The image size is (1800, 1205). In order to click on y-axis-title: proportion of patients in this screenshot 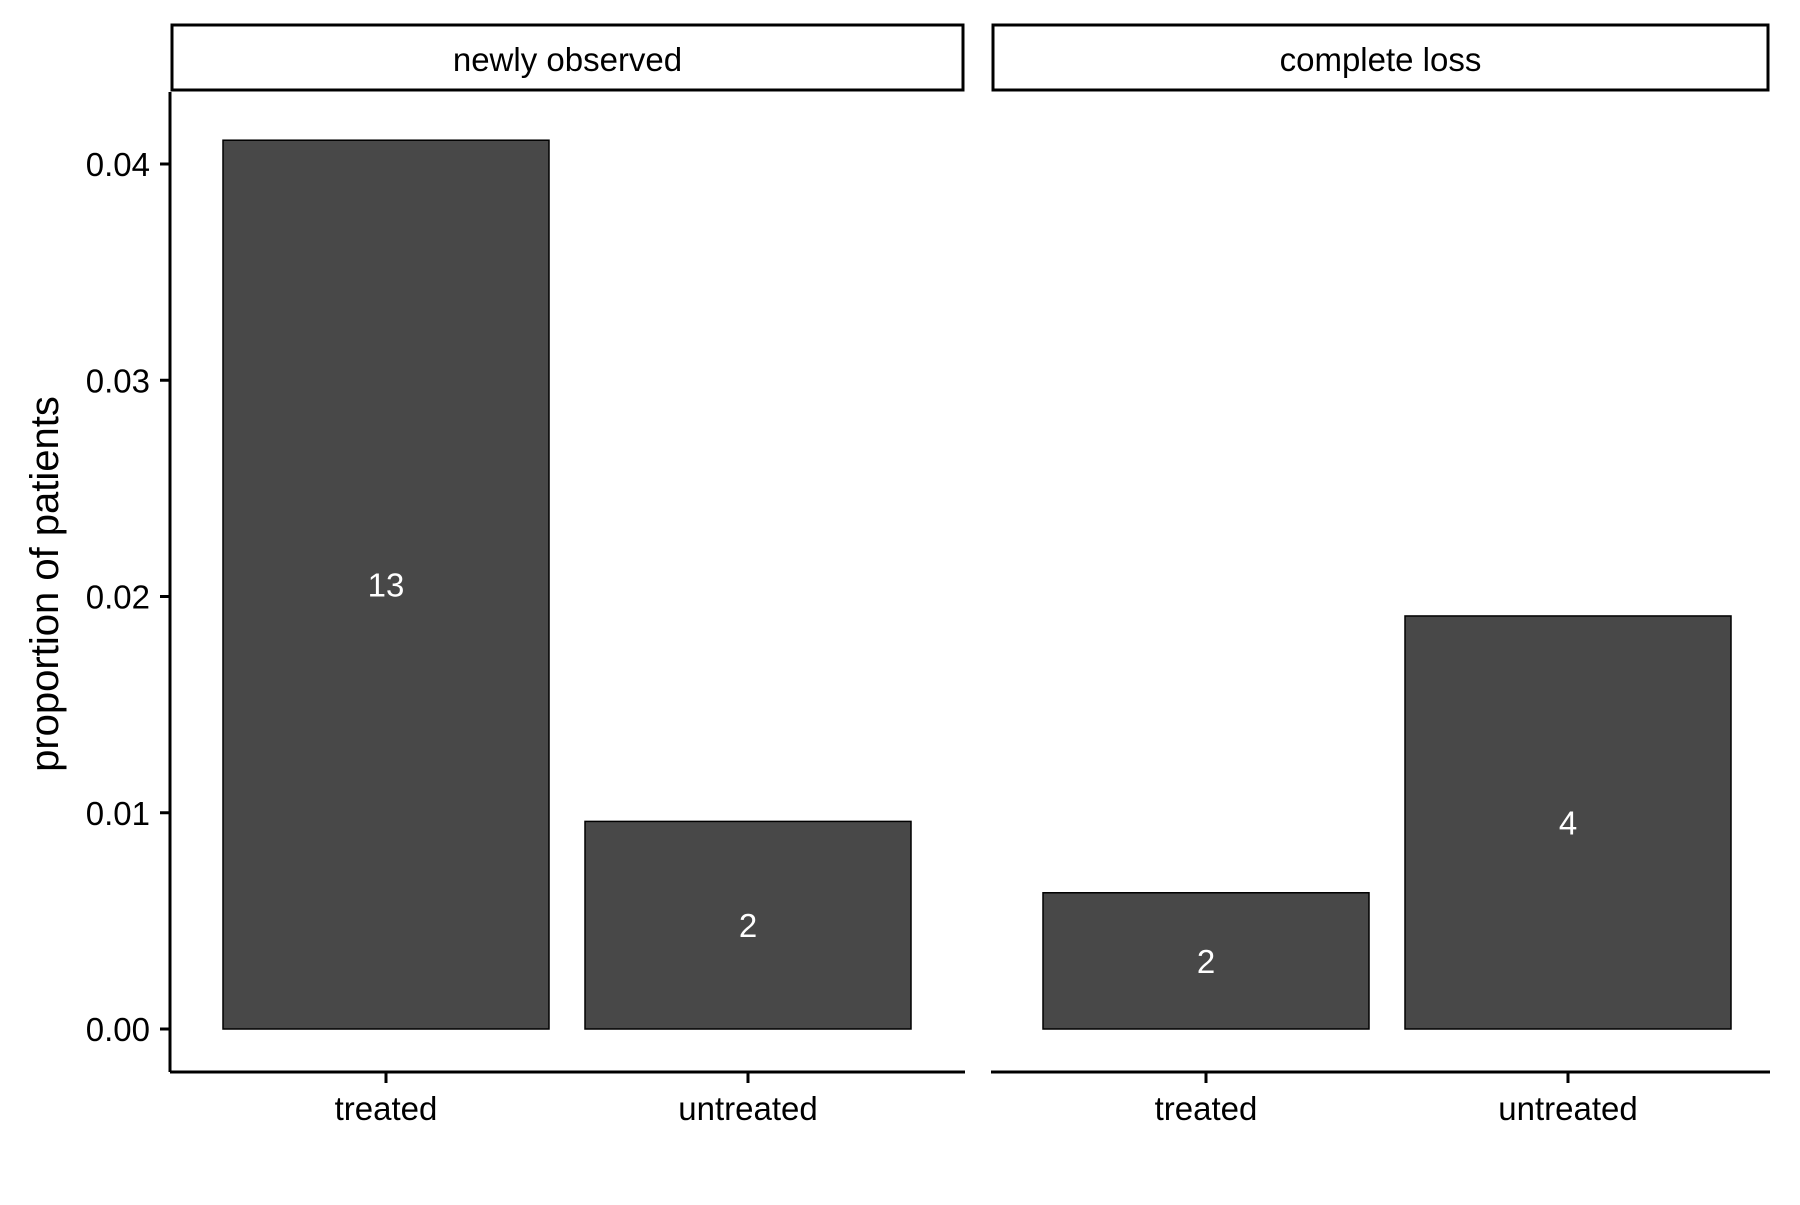, I will do `click(45, 584)`.